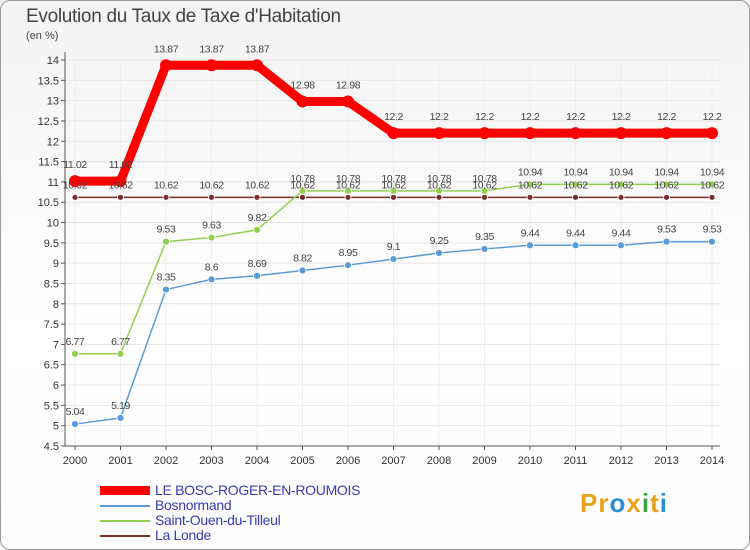 This screenshot has height=550, width=750. What do you see at coordinates (53, 224) in the screenshot?
I see `y-tick-label: 10` at bounding box center [53, 224].